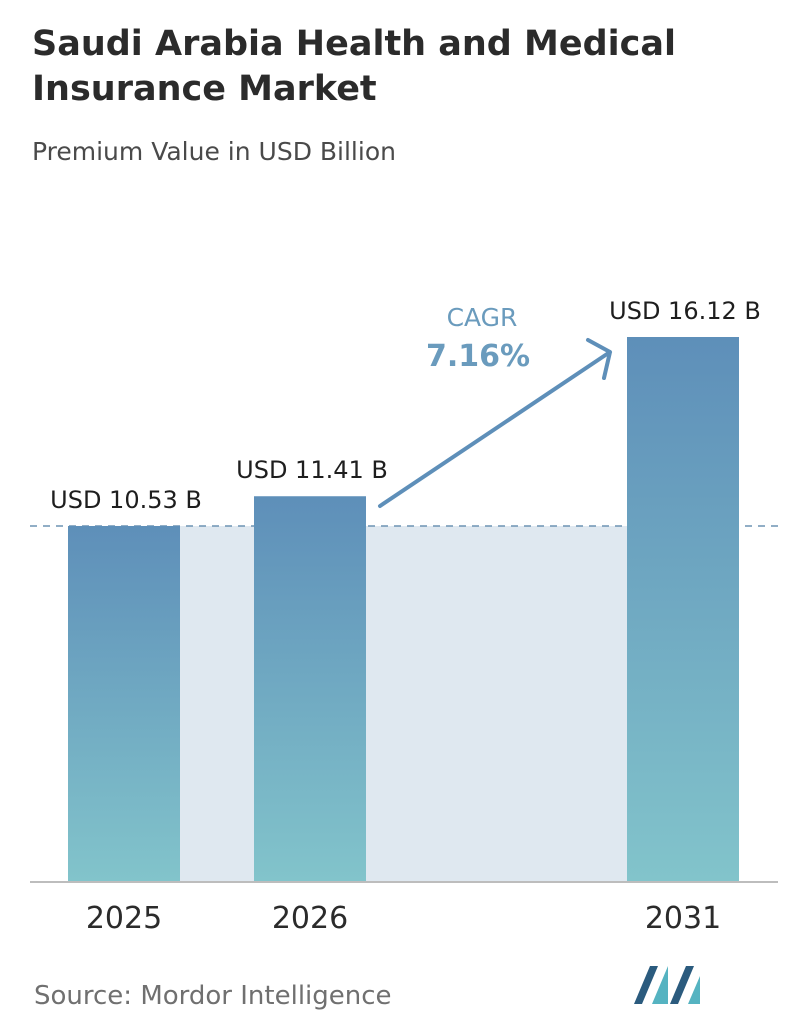 The width and height of the screenshot is (796, 1034). Describe the element at coordinates (478, 356) in the screenshot. I see `cagr-value: 7.16%` at that location.